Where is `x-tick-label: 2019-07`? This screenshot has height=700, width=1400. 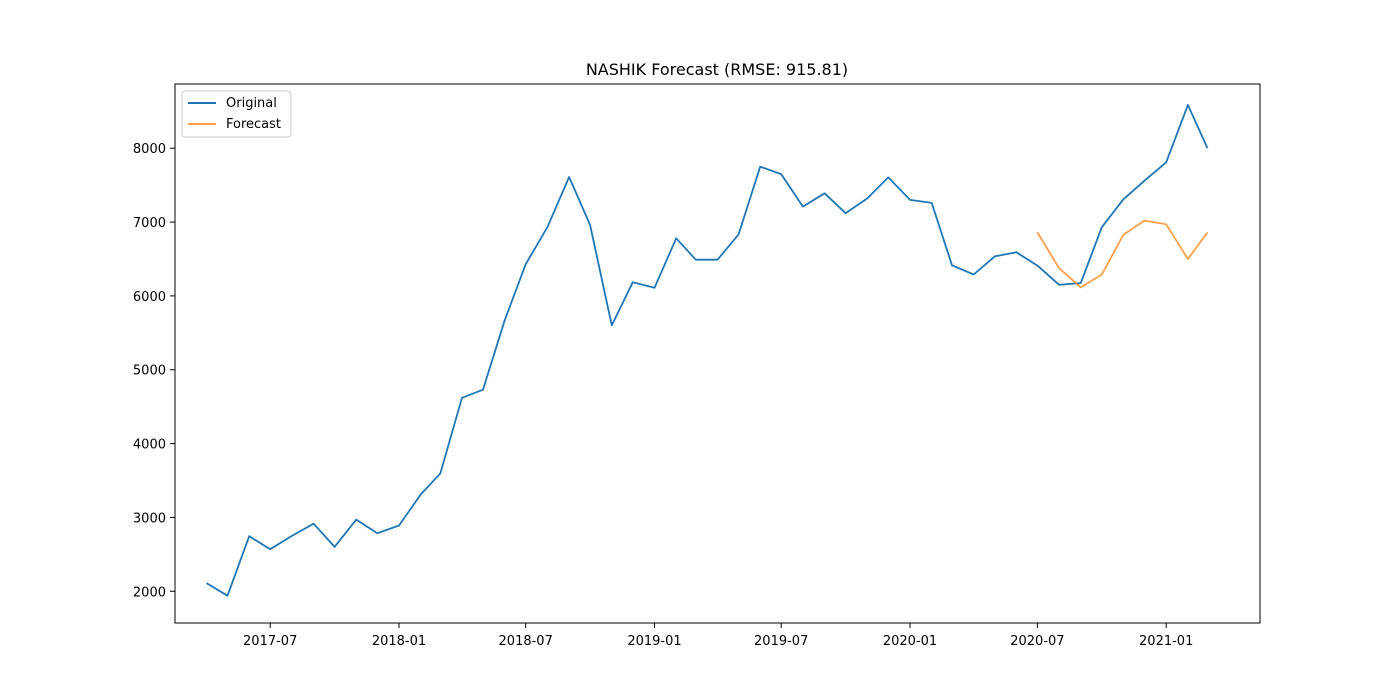
x-tick-label: 2019-07 is located at coordinates (781, 641).